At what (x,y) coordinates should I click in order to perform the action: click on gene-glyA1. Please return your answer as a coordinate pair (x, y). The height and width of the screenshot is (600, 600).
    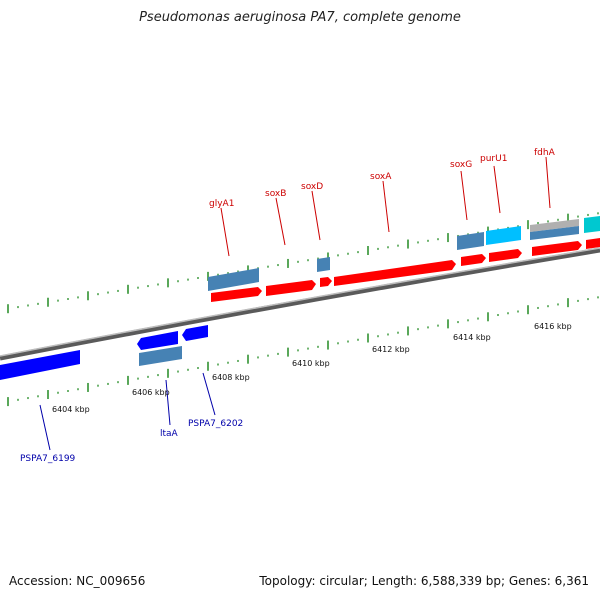
    Looking at the image, I should click on (236, 294).